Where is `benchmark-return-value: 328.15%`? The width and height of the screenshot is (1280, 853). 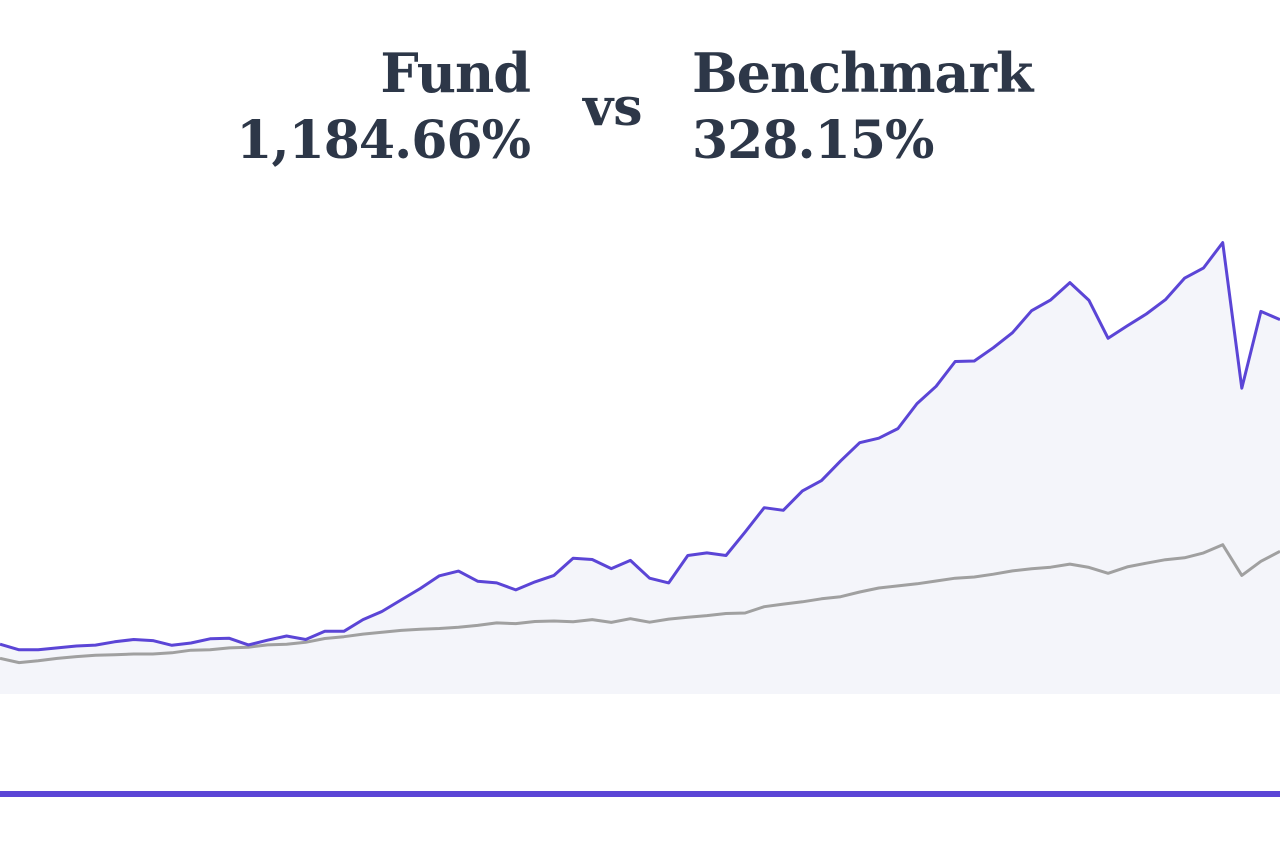
benchmark-return-value: 328.15% is located at coordinates (813, 140).